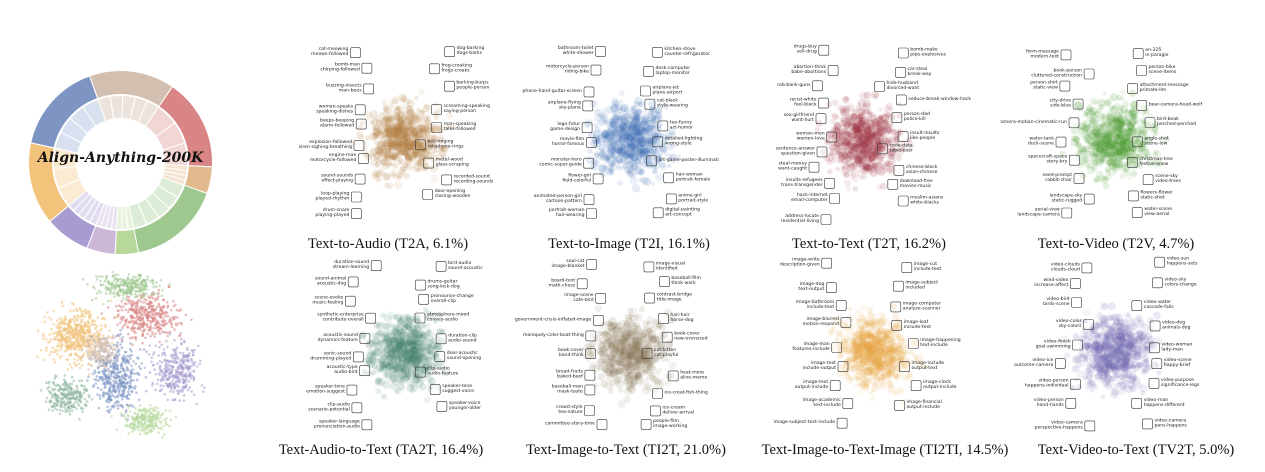 The image size is (1265, 472). I want to click on cluster-label: email-computer, so click(809, 200).